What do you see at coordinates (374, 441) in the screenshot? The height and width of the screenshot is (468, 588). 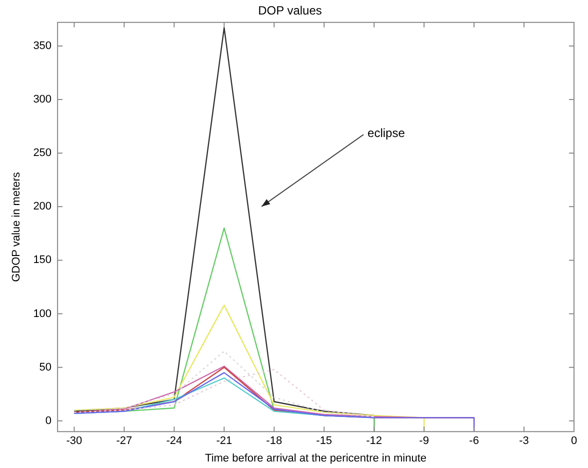 I see `x-tick-label: -12` at bounding box center [374, 441].